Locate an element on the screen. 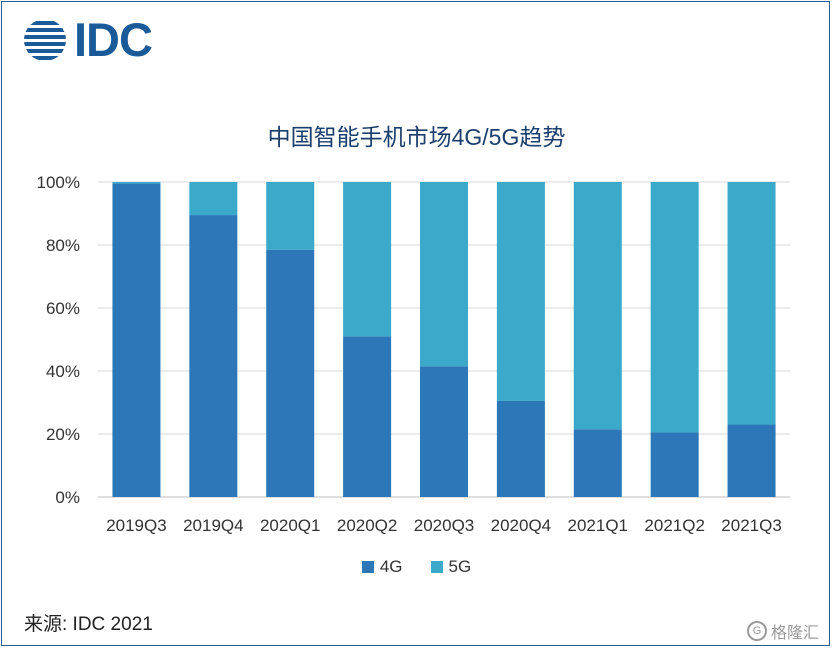 The image size is (833, 649). bar-5g-2020q4 is located at coordinates (520, 291).